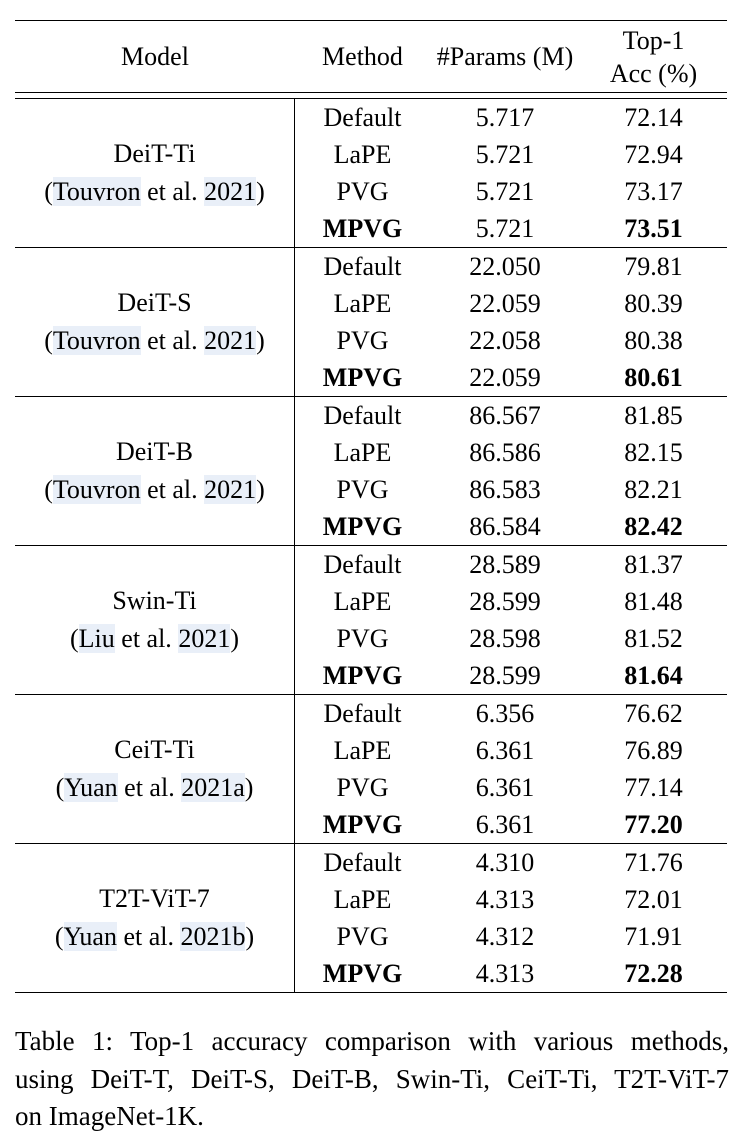 This screenshot has height=1136, width=745. I want to click on model-name: DeiT-S, so click(154, 302).